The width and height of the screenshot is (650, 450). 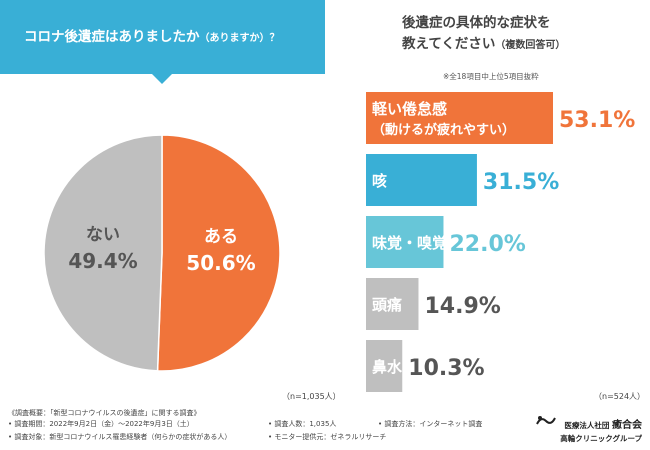 I want to click on pie-sample-size: （n=1,035人）, so click(x=311, y=396).